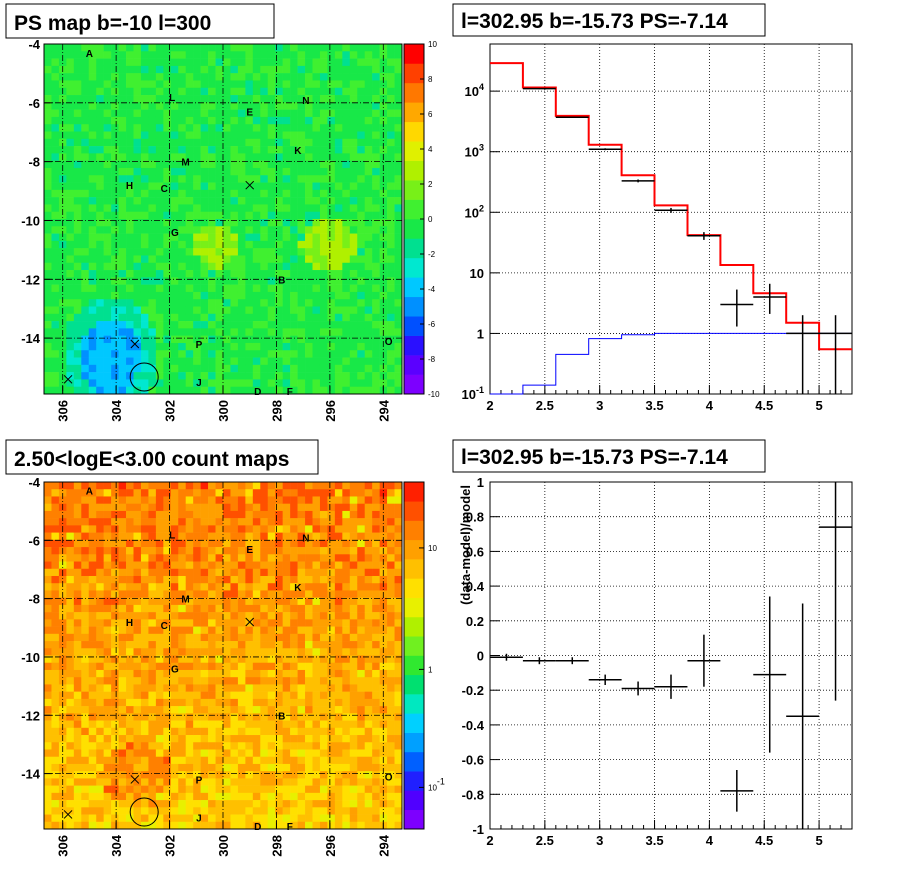  Describe the element at coordinates (474, 151) in the screenshot. I see `y-tick-label: 103` at that location.